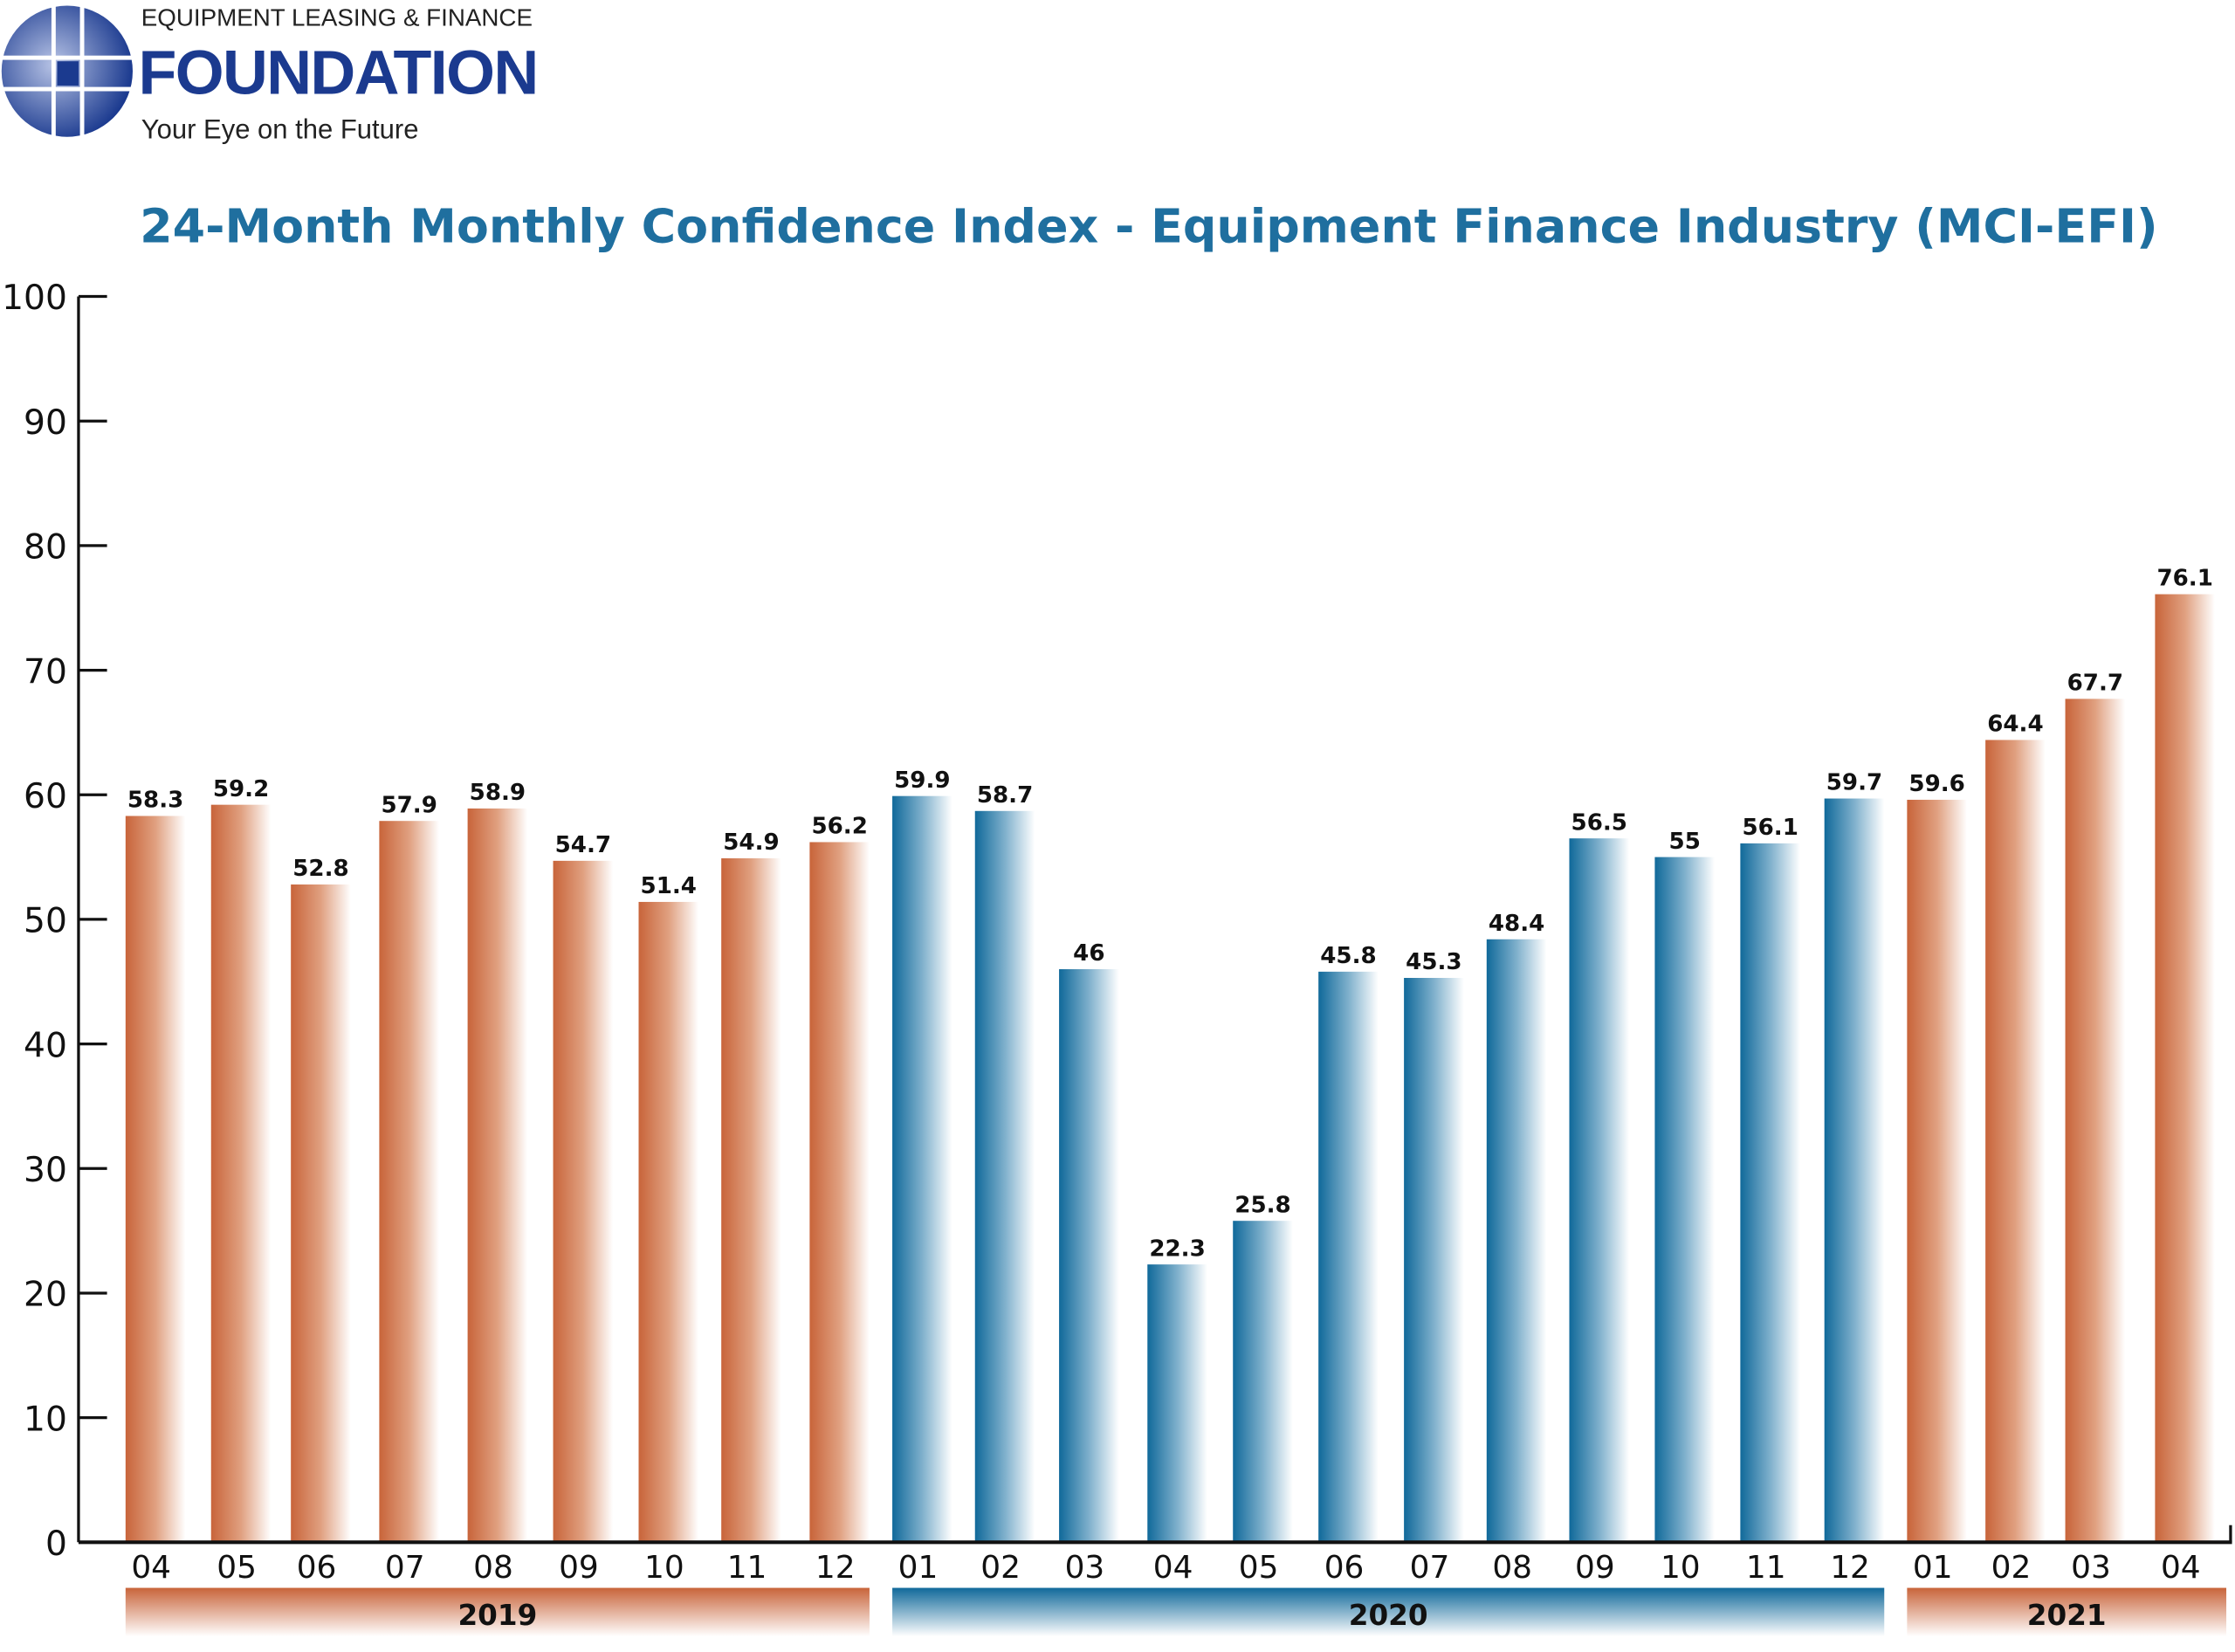  Describe the element at coordinates (338, 73) in the screenshot. I see `logo-line2: FOUNDATION` at that location.